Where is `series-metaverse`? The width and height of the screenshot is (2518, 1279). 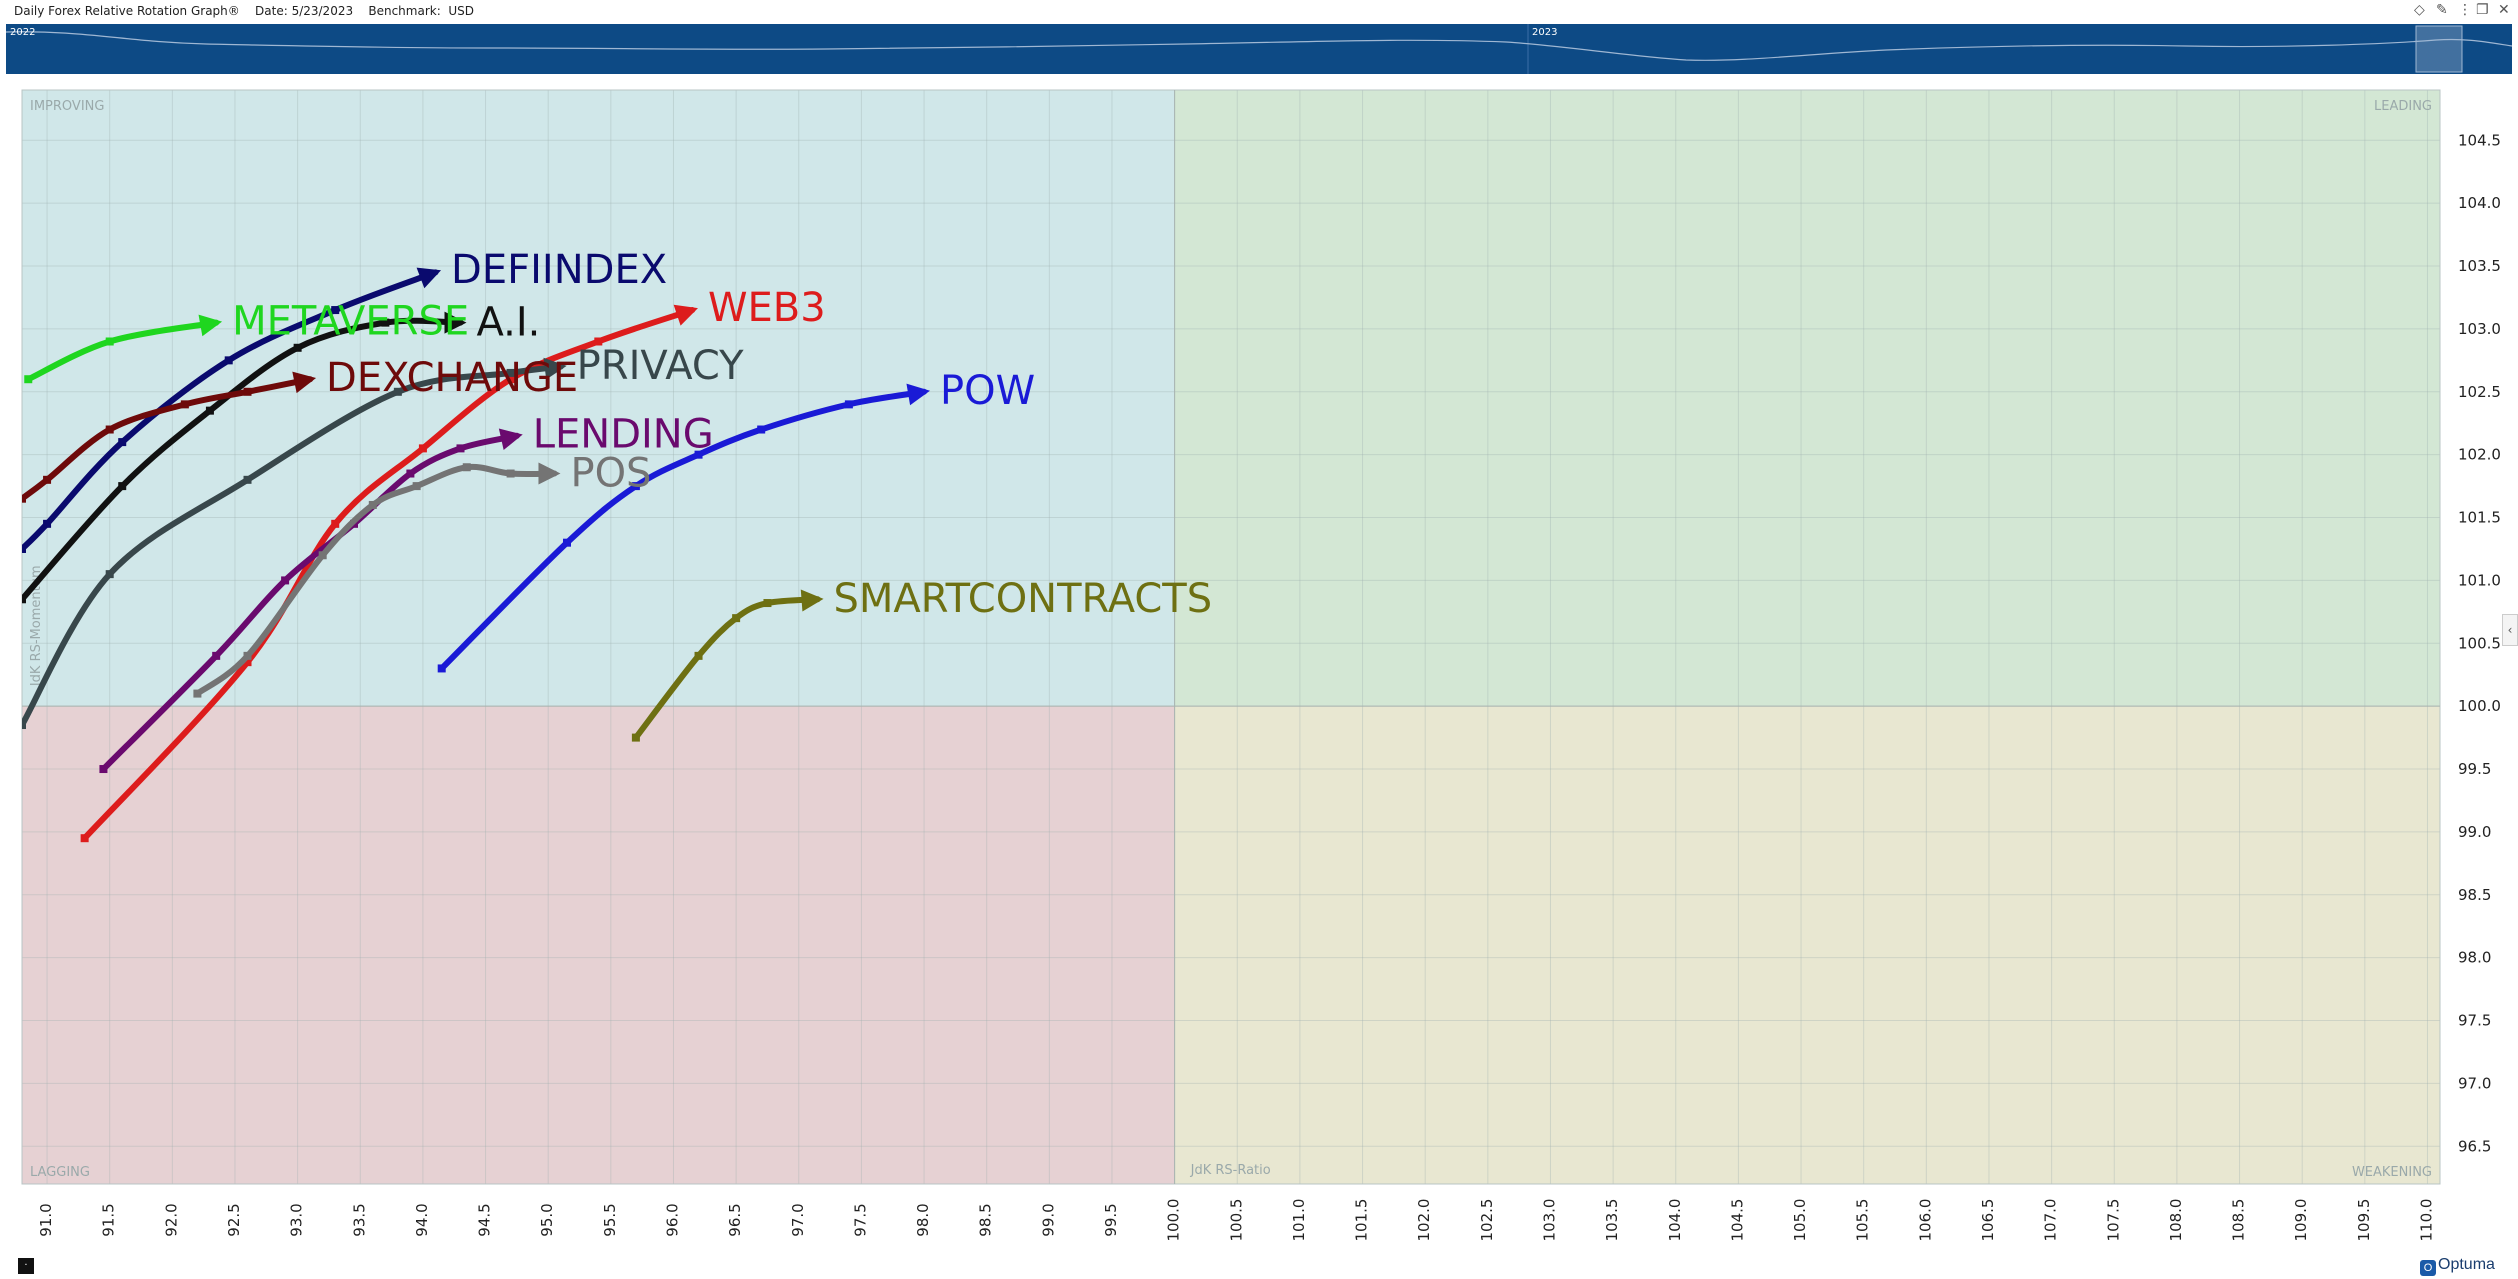
series-metaverse is located at coordinates (123, 349).